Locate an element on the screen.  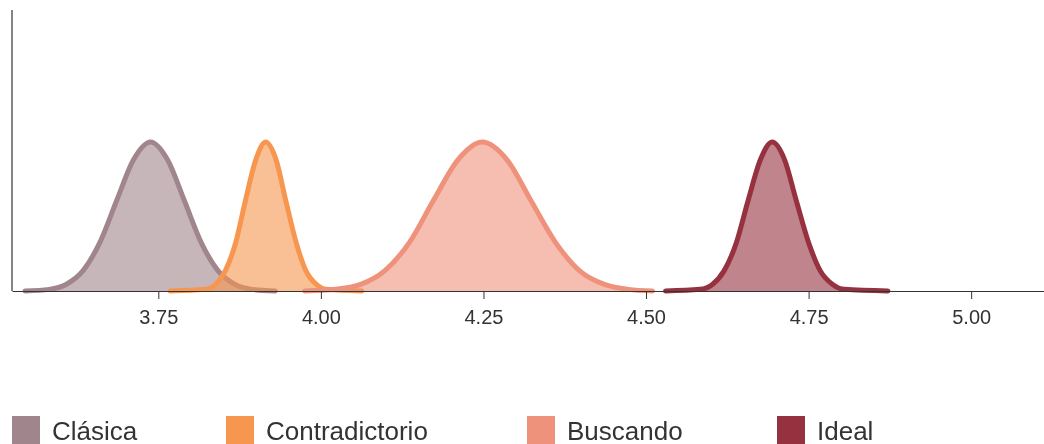
x-tick-label: 3.75 is located at coordinates (159, 317).